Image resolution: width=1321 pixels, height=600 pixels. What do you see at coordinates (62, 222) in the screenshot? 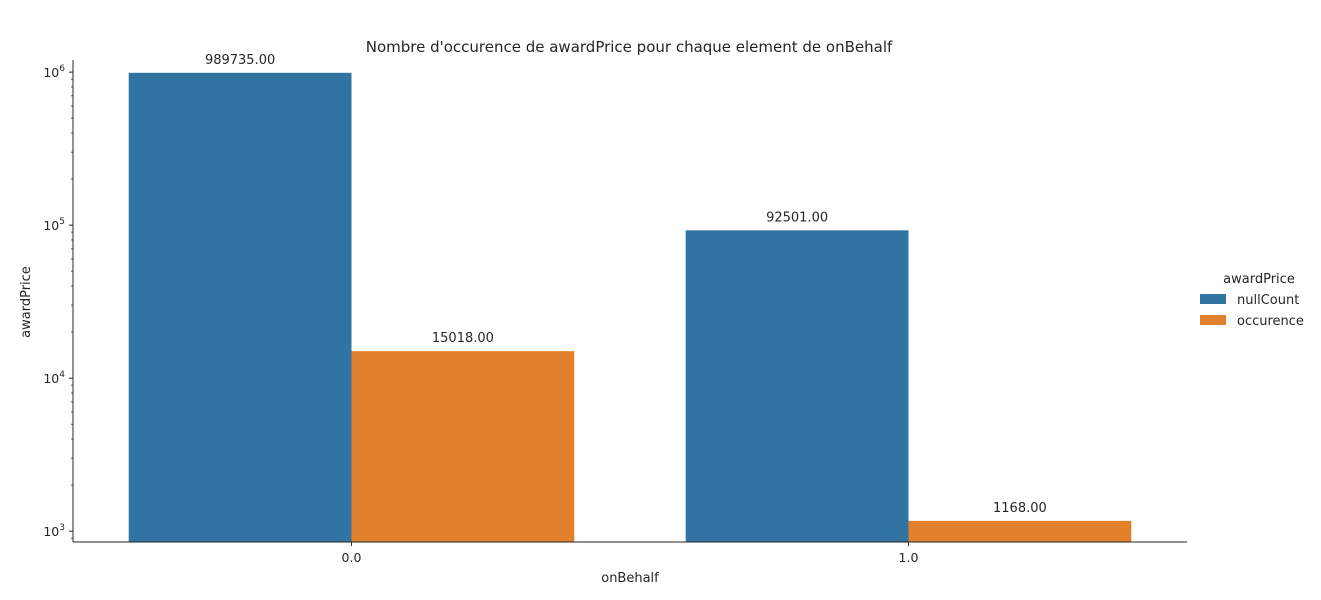
I see `y-tick-exponent: 5` at bounding box center [62, 222].